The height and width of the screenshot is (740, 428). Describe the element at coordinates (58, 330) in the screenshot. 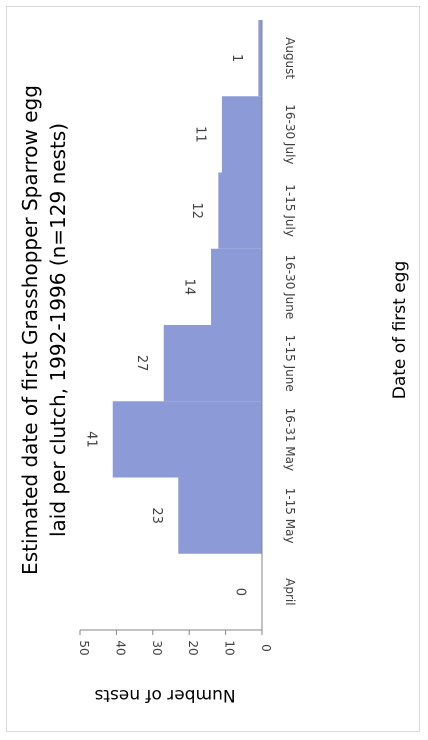

I see `chart-title-line-2: laid per clutch, 1992-1996 (n=129 nests)` at that location.